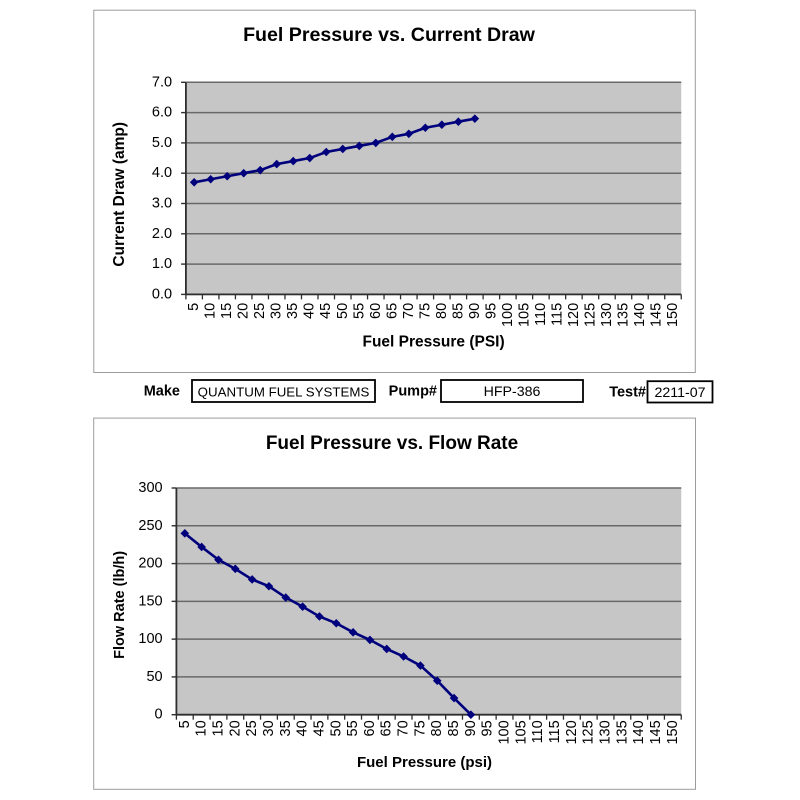  Describe the element at coordinates (389, 35) in the screenshot. I see `svg-text: Fuel Pressure vs. Current Draw` at that location.